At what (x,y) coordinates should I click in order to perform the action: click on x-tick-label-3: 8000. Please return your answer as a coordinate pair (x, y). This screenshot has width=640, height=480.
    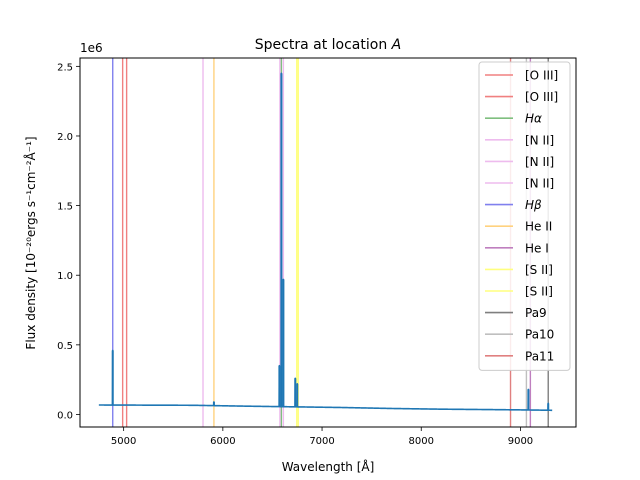
    Looking at the image, I should click on (421, 441).